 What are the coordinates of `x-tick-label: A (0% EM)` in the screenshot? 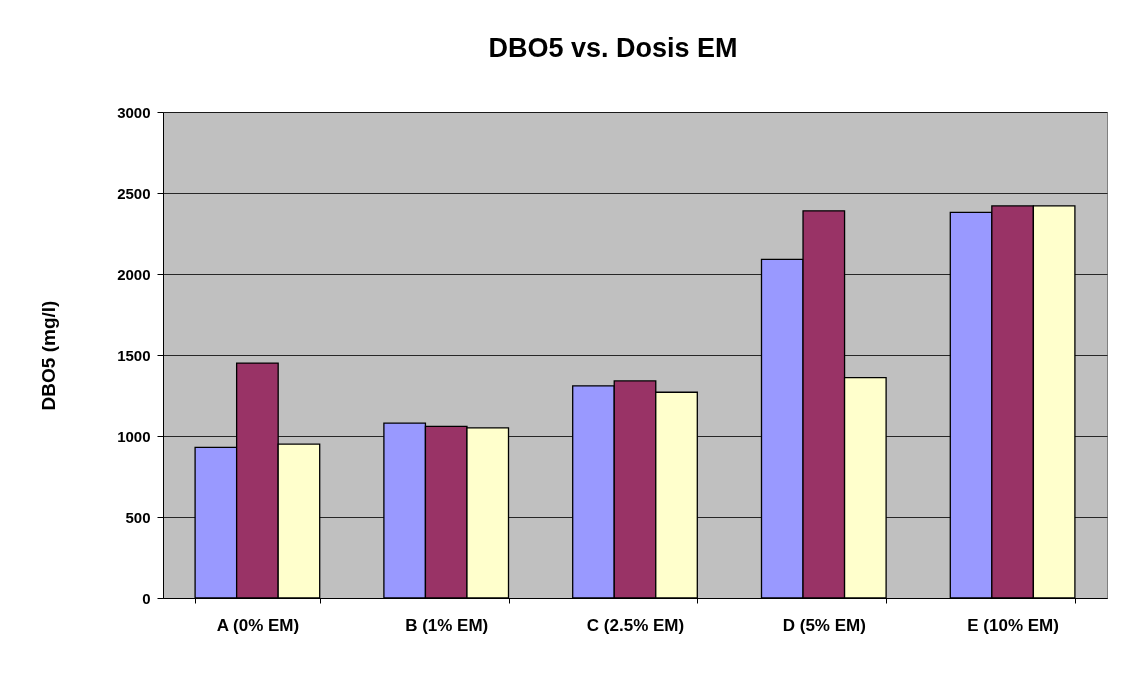 It's located at (258, 625).